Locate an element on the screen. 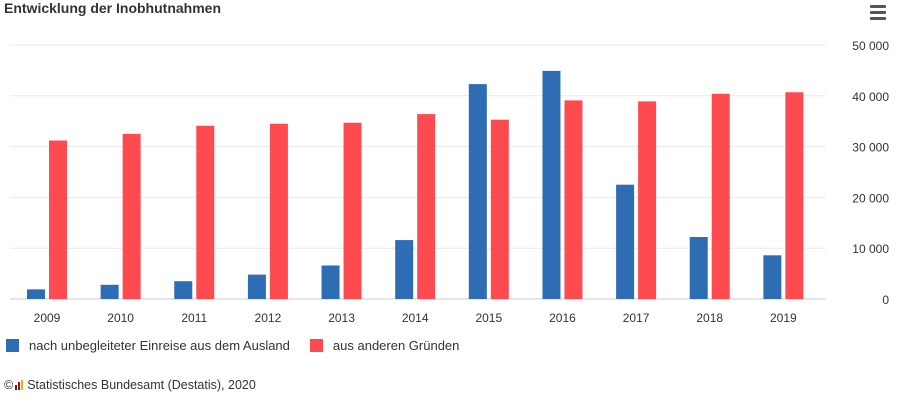 The height and width of the screenshot is (405, 921). x-tick-label: 2009 is located at coordinates (47, 318).